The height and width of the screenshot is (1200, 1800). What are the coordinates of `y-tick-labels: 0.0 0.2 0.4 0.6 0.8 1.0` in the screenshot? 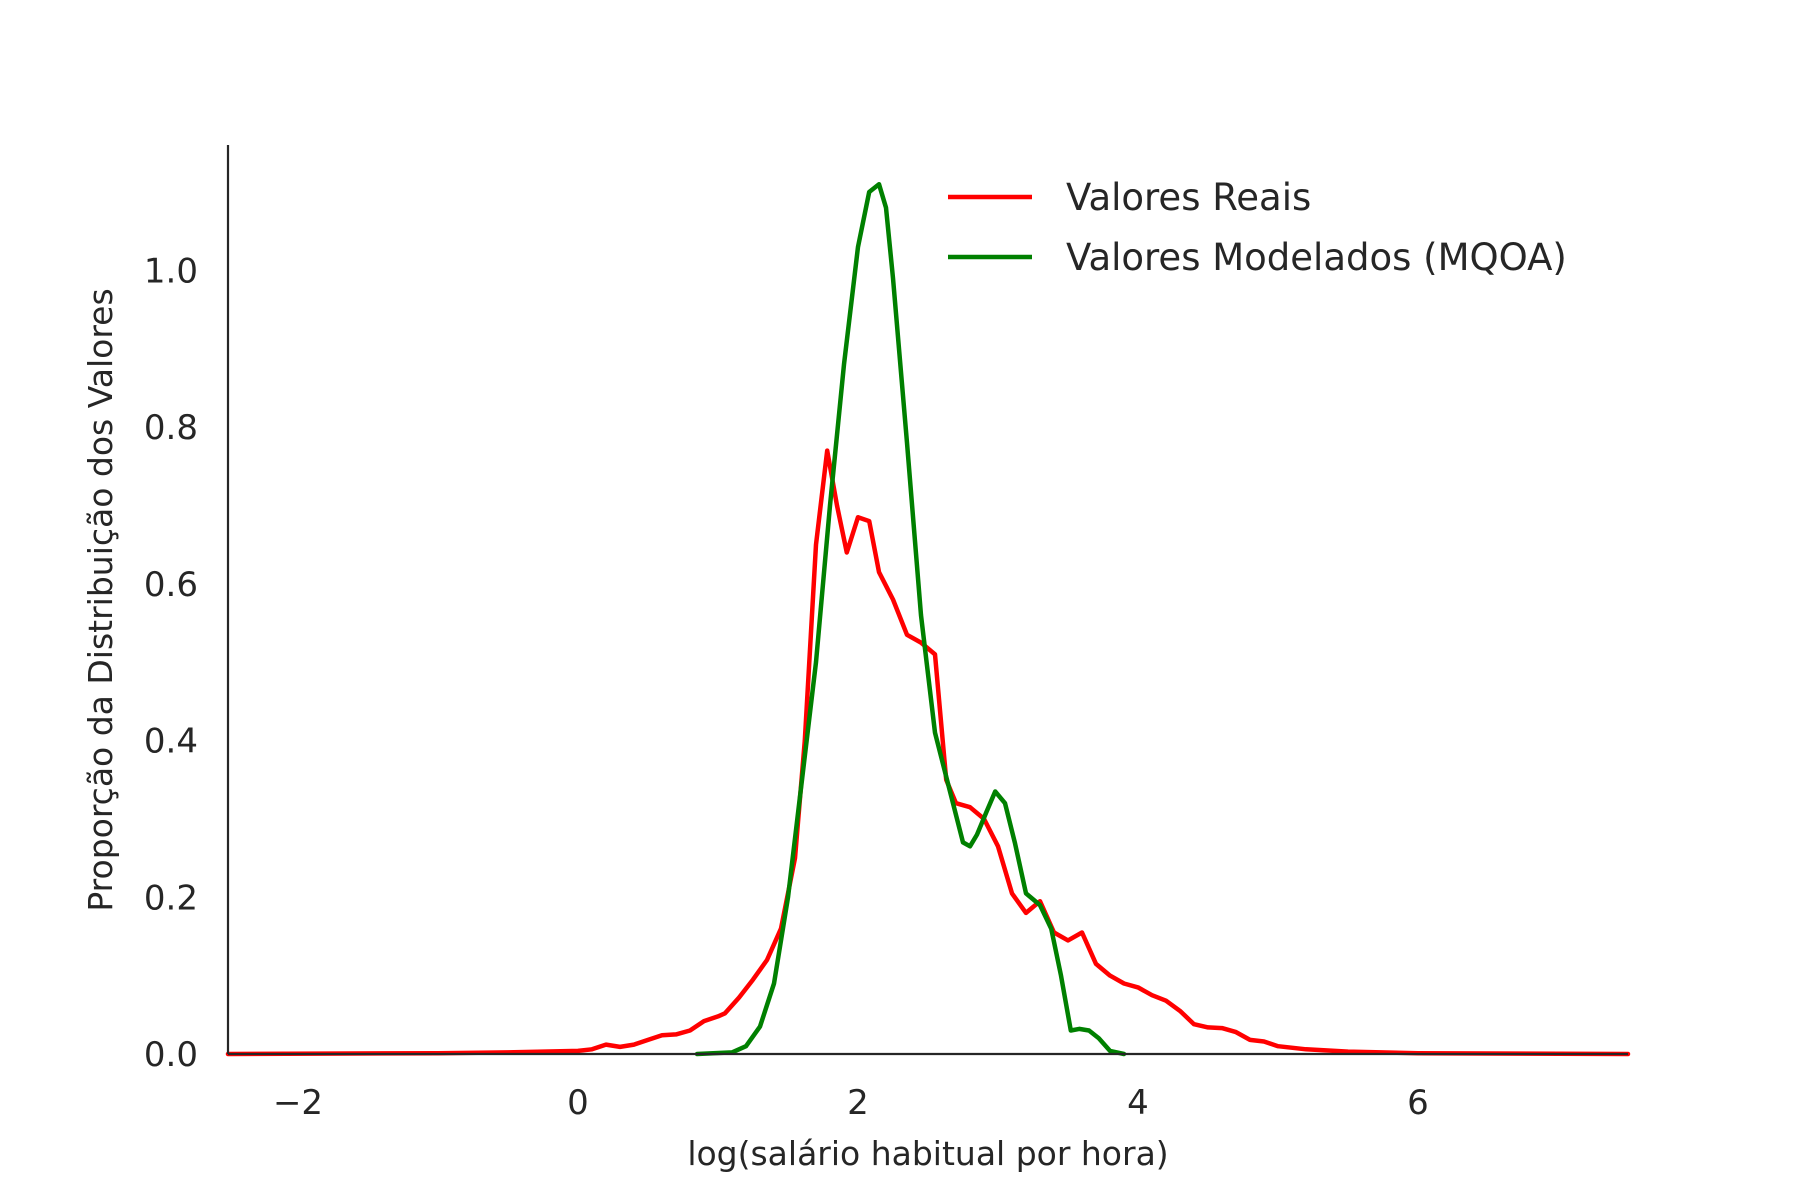 It's located at (171, 663).